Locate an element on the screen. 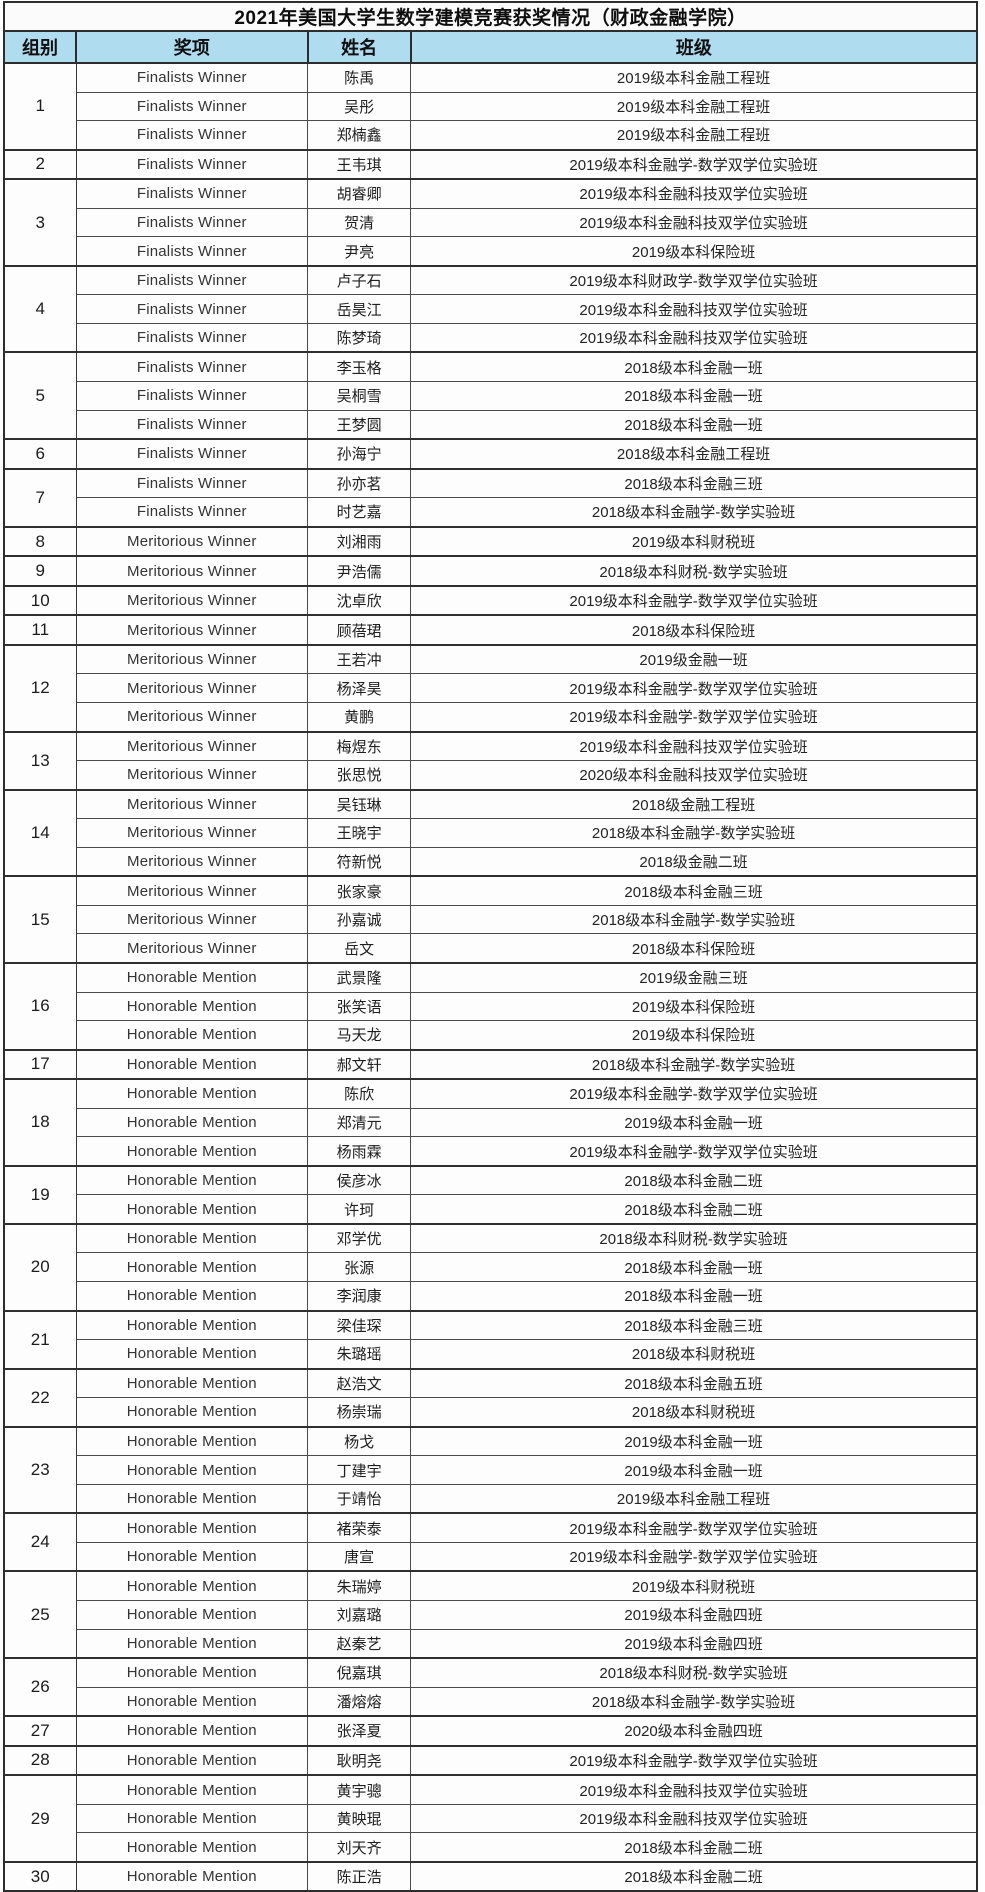  name-cell: 王晓宇 is located at coordinates (359, 833).